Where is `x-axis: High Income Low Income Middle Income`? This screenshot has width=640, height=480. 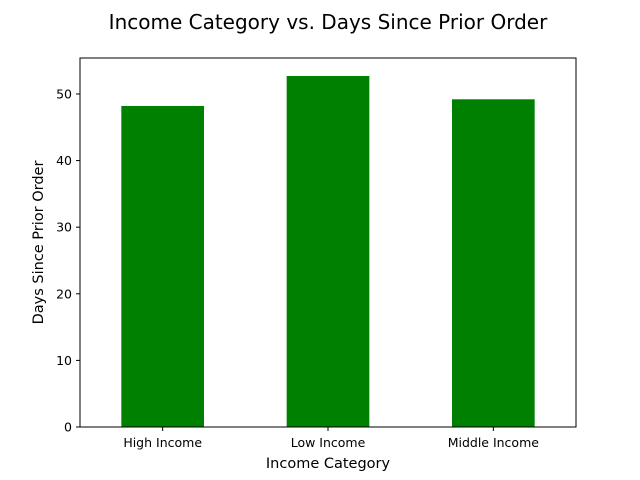 x-axis: High Income Low Income Middle Income is located at coordinates (331, 438).